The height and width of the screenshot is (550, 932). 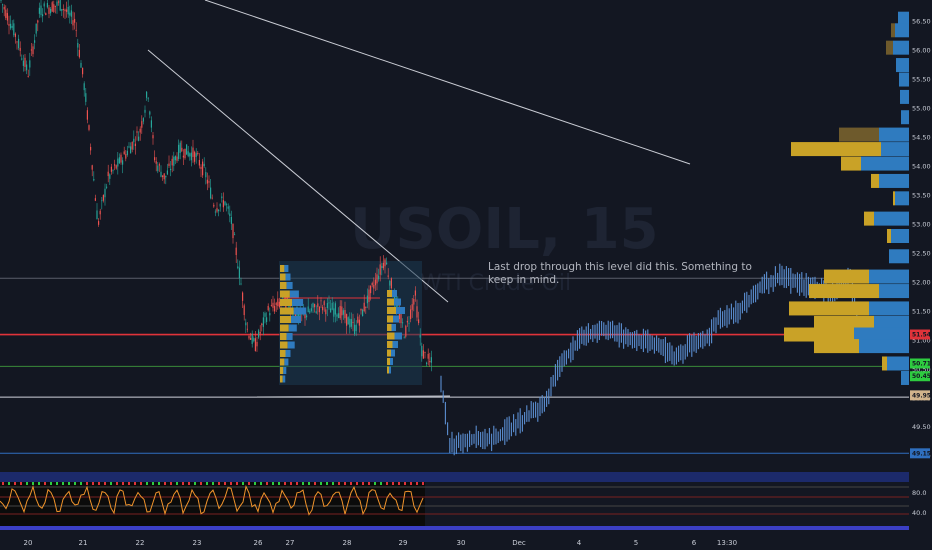 I want to click on y-tick-label: 55.00, so click(x=921, y=109).